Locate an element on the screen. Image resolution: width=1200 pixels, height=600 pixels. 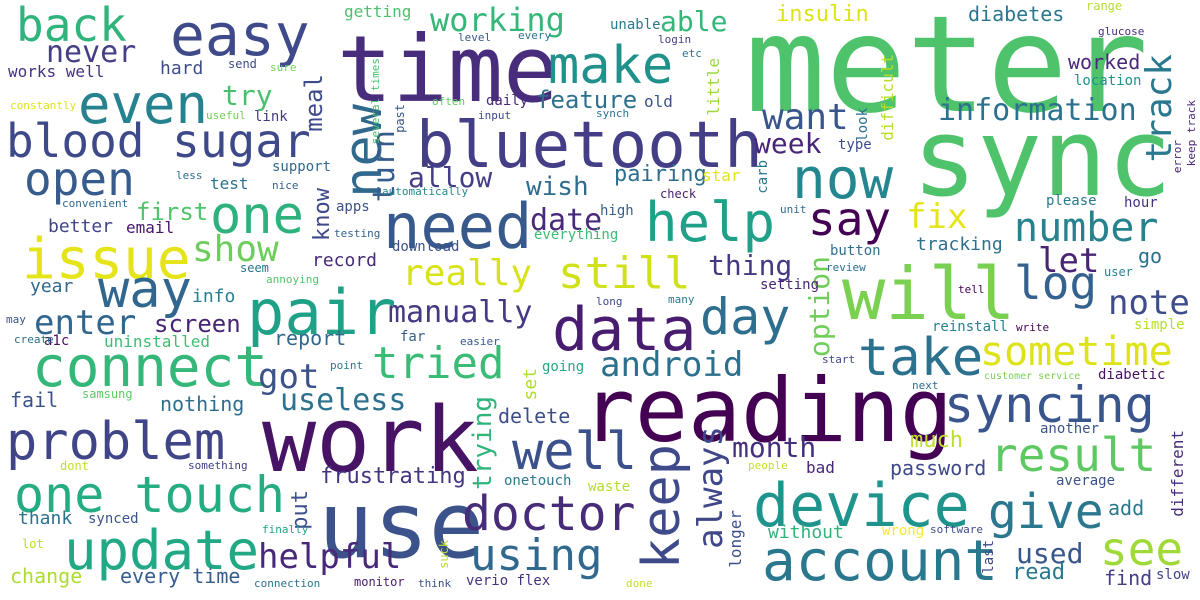
word-delete: delete is located at coordinates (534, 416).